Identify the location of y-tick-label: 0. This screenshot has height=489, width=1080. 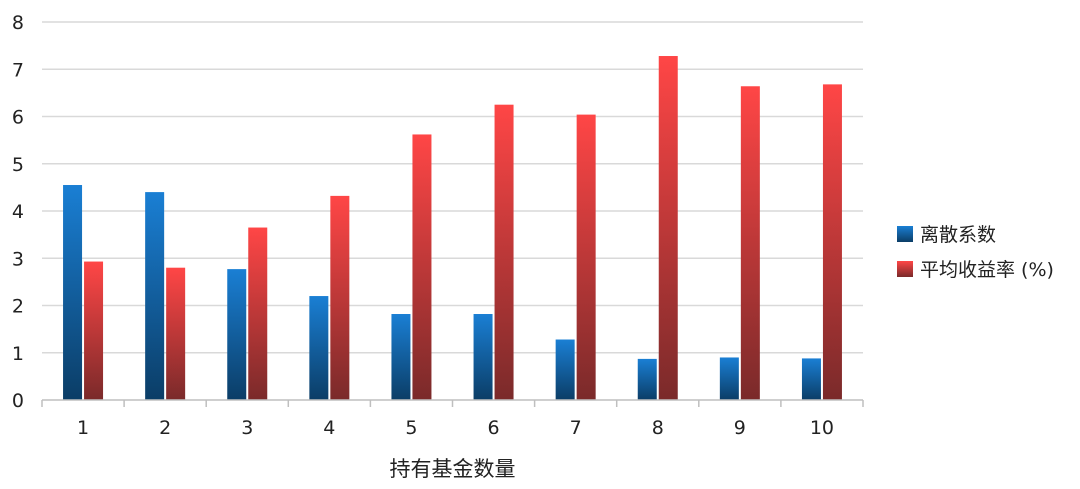
(18, 401).